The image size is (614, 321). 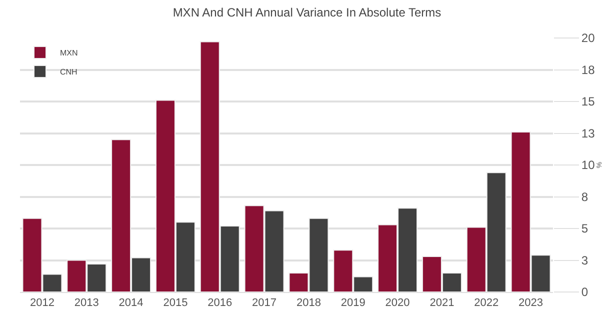 I want to click on x-tick-label: 2013, so click(x=86, y=303).